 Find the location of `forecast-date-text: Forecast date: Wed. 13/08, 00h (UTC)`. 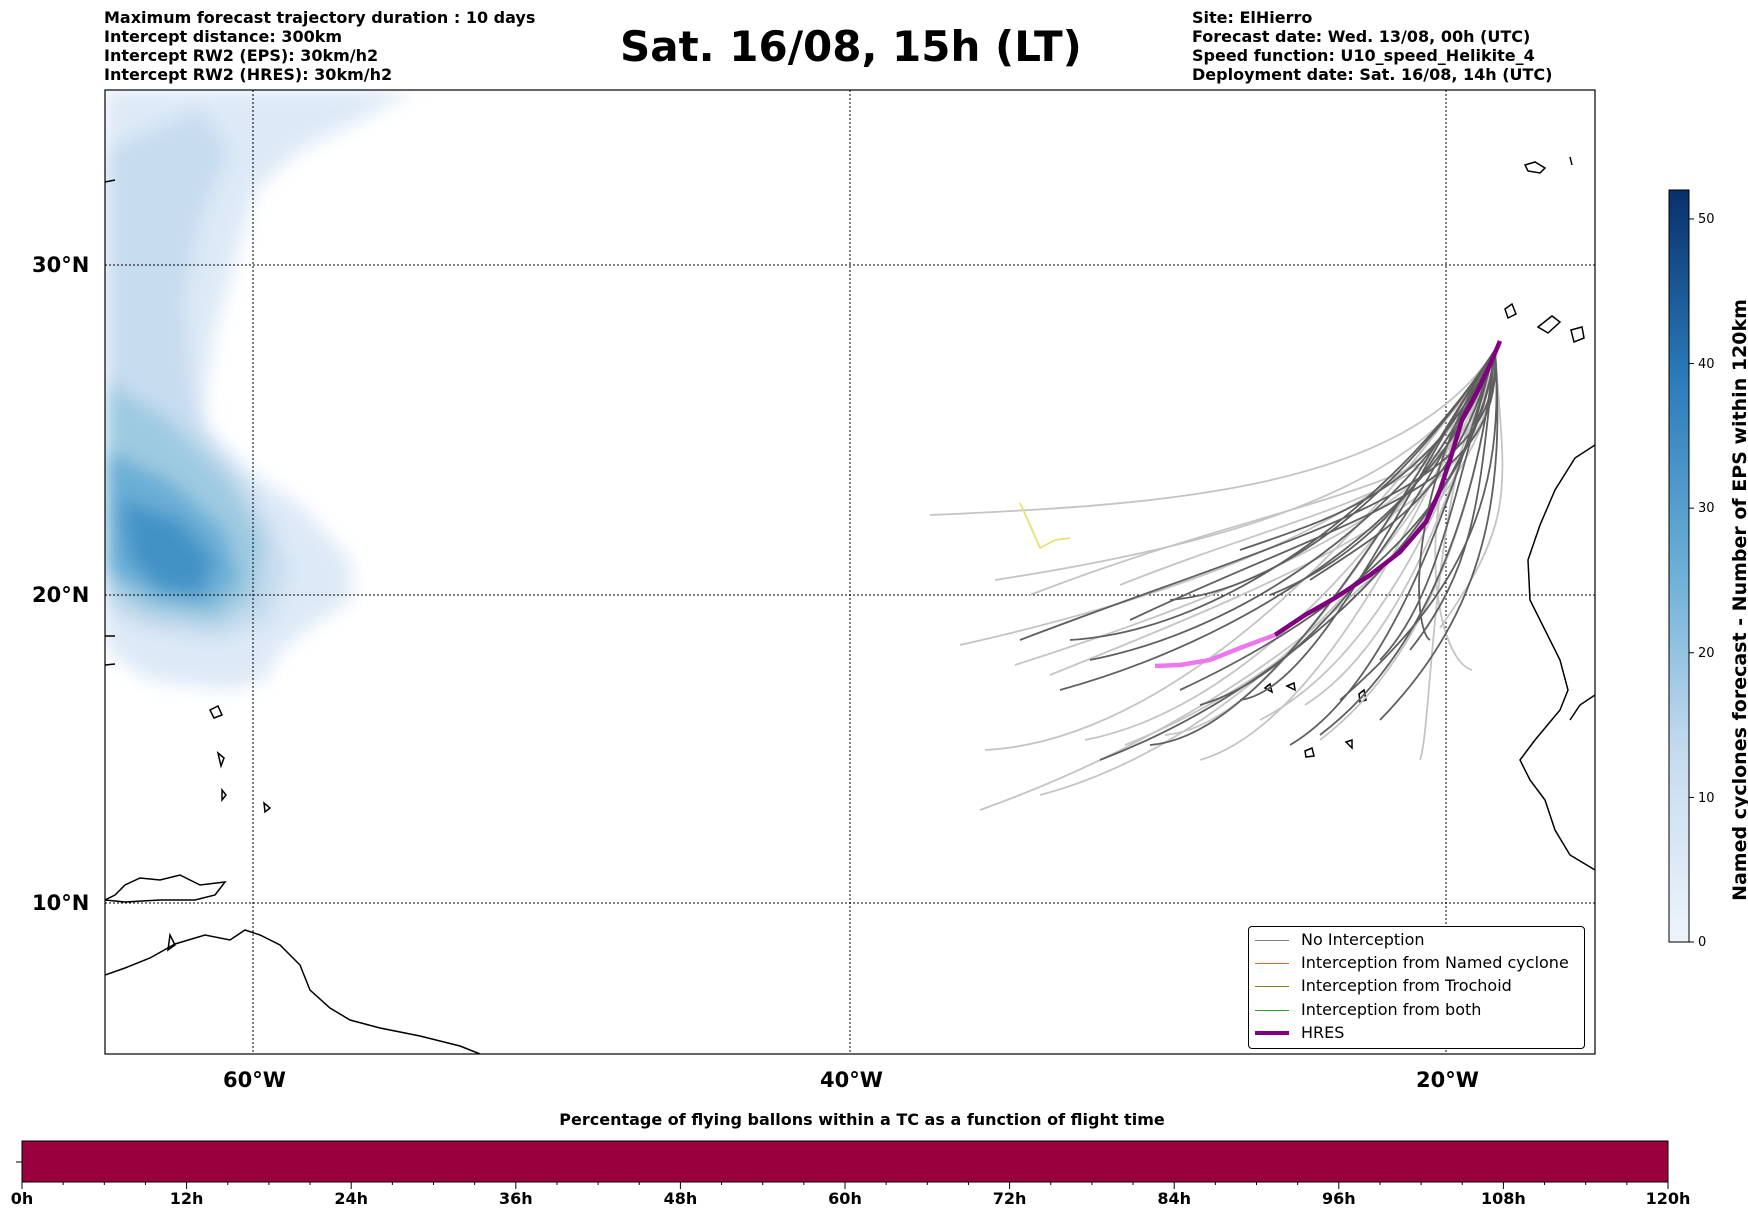

forecast-date-text: Forecast date: Wed. 13/08, 00h (UTC) is located at coordinates (1361, 36).